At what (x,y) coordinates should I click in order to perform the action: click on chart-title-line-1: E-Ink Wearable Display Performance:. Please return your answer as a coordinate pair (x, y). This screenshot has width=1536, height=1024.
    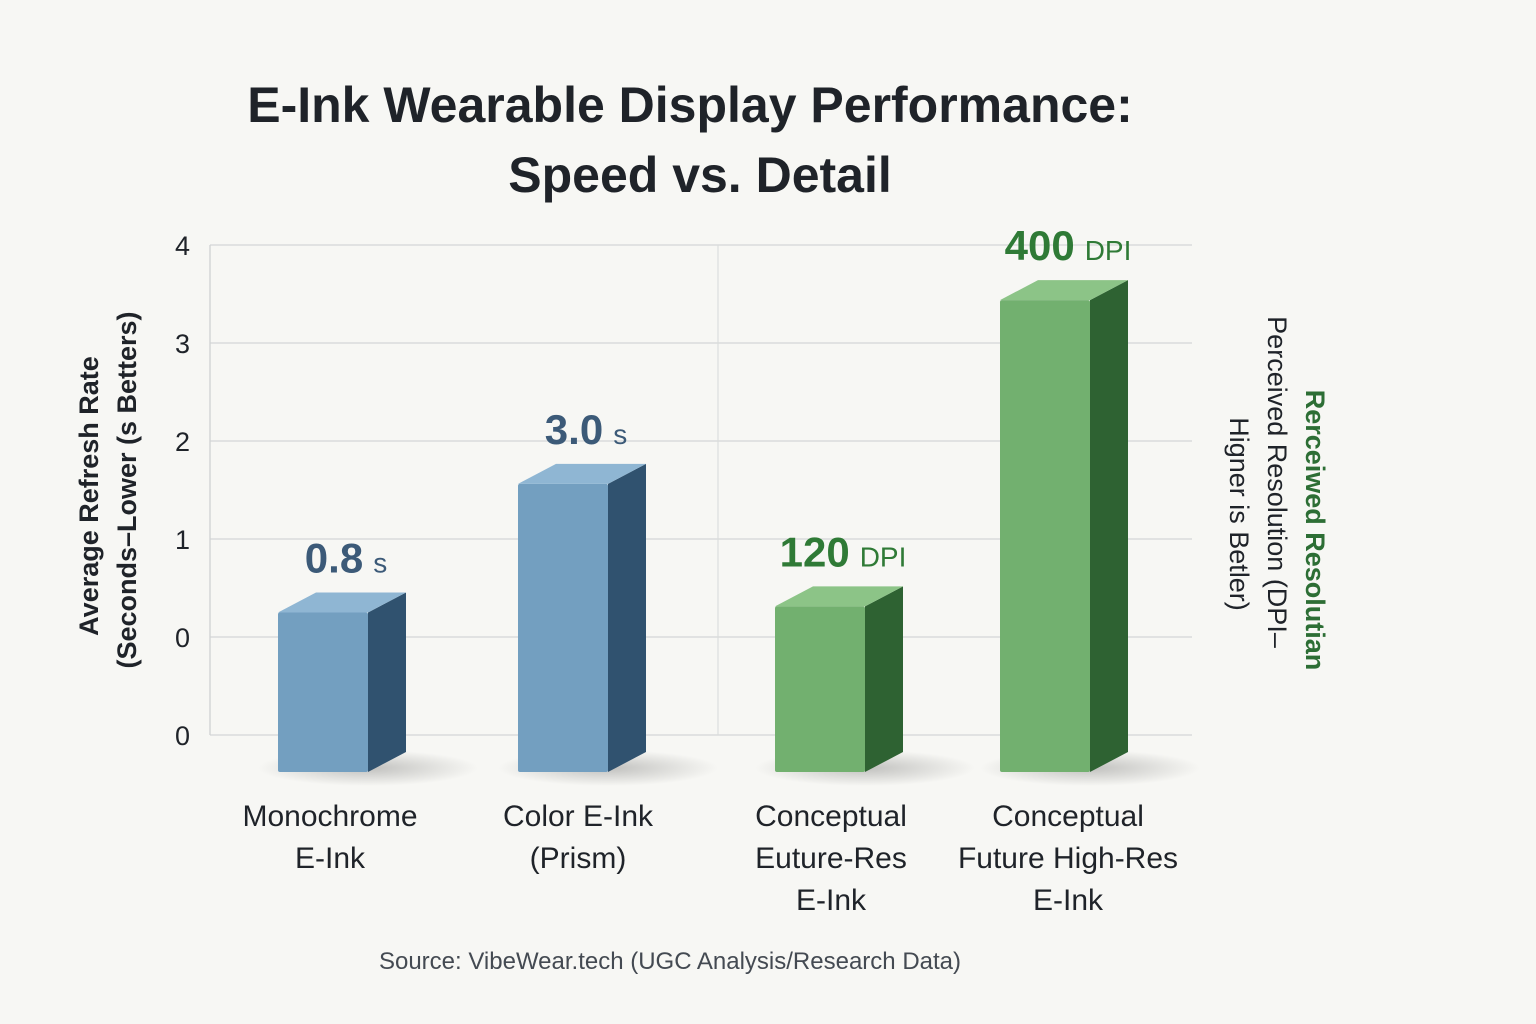
    Looking at the image, I should click on (690, 105).